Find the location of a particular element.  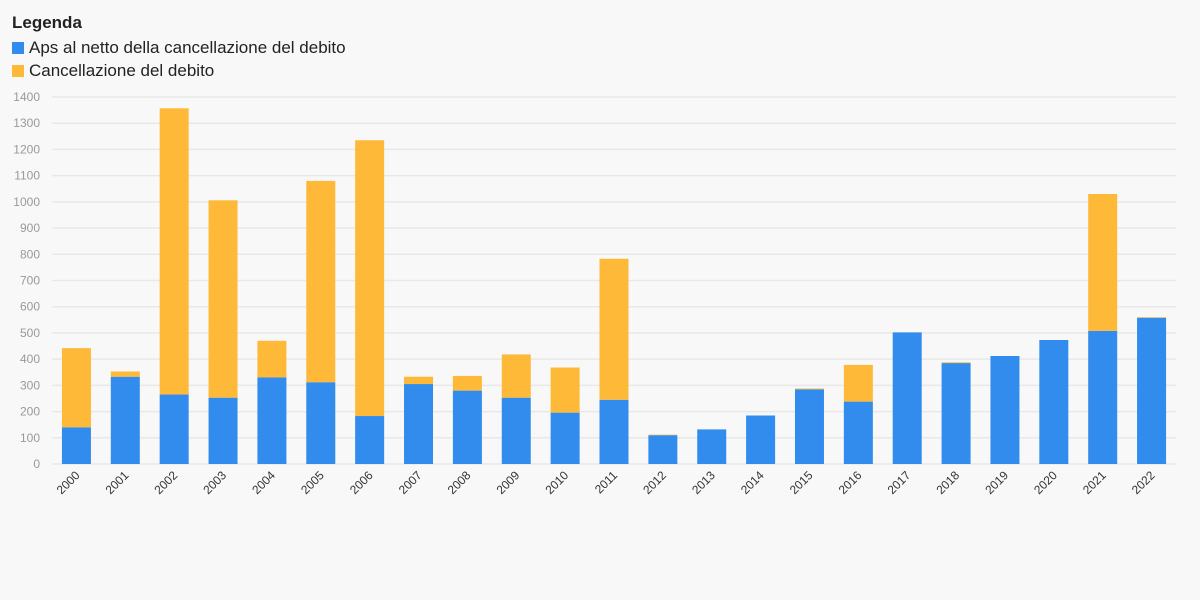

bar-cancellation-2007 is located at coordinates (419, 380).